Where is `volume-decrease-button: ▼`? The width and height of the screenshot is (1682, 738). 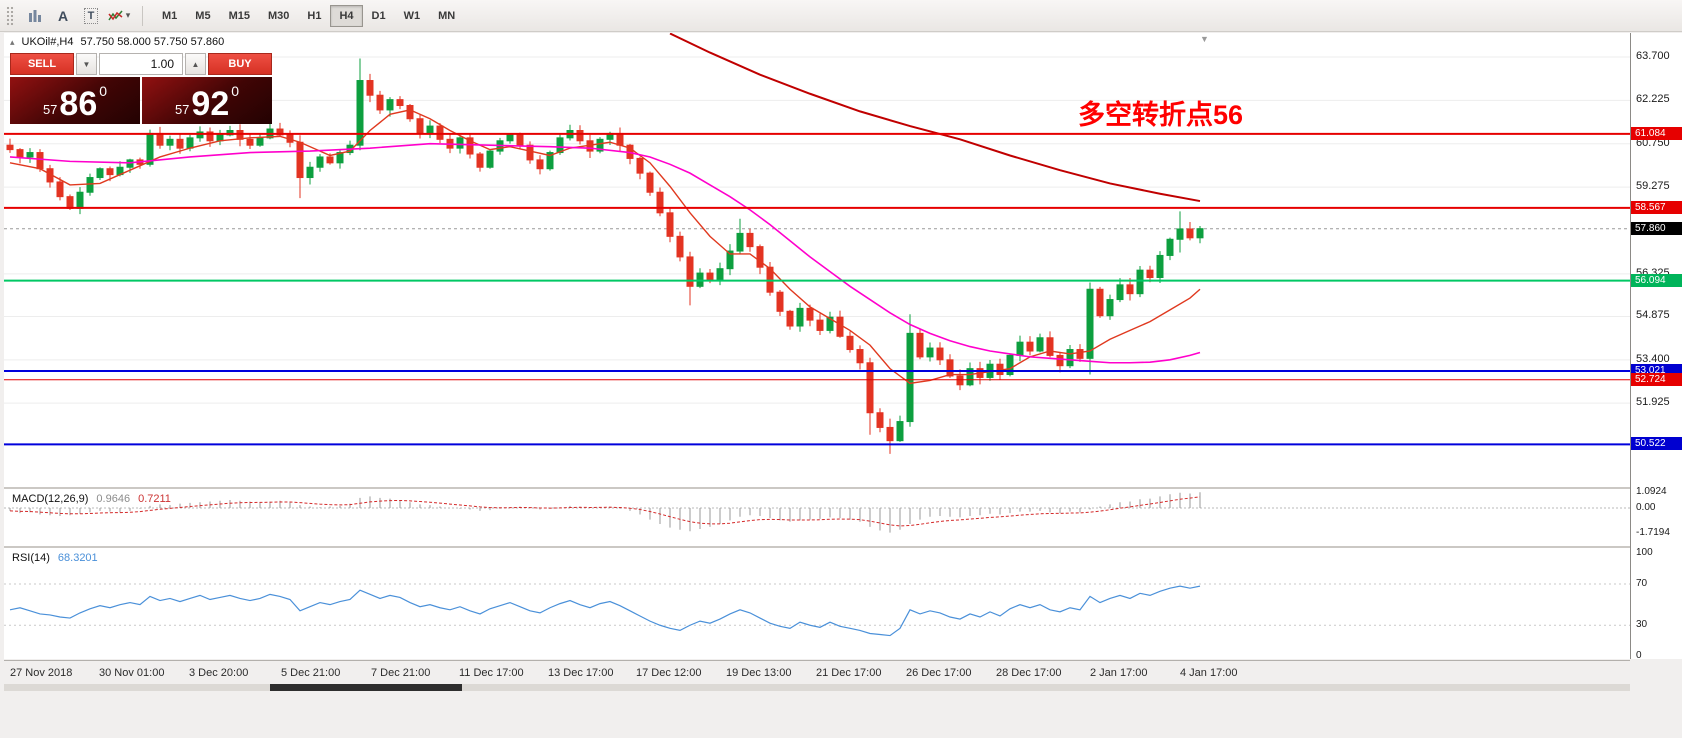
volume-decrease-button: ▼ is located at coordinates (86, 64).